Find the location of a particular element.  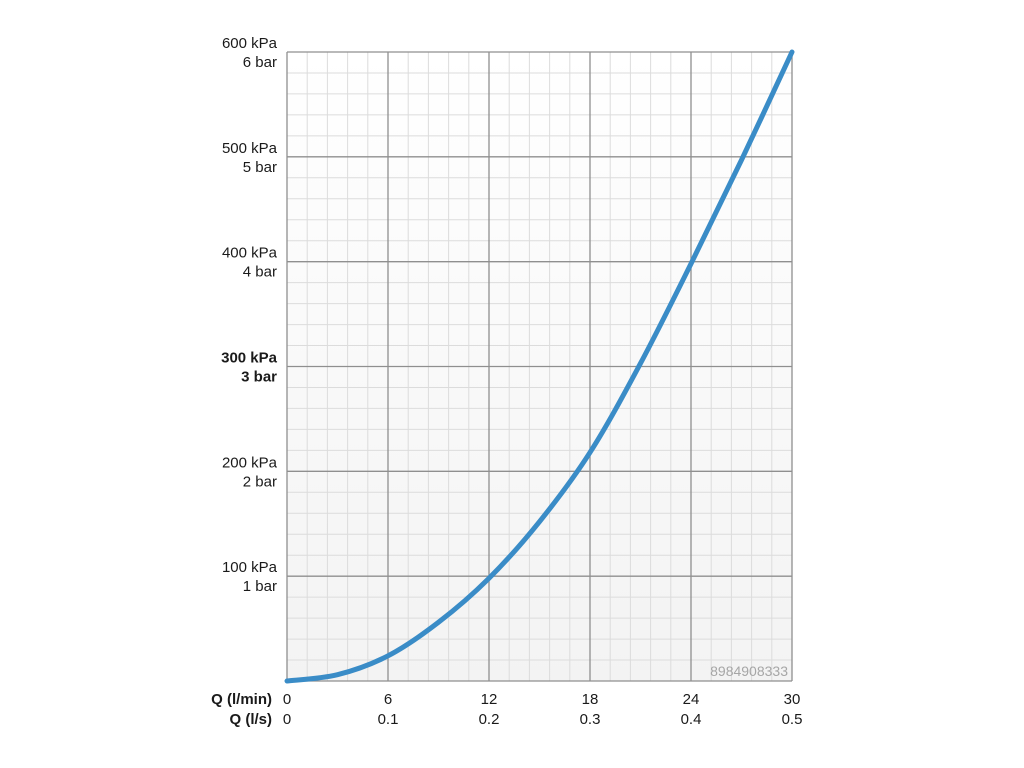

x-tick-label: 6 is located at coordinates (388, 699).